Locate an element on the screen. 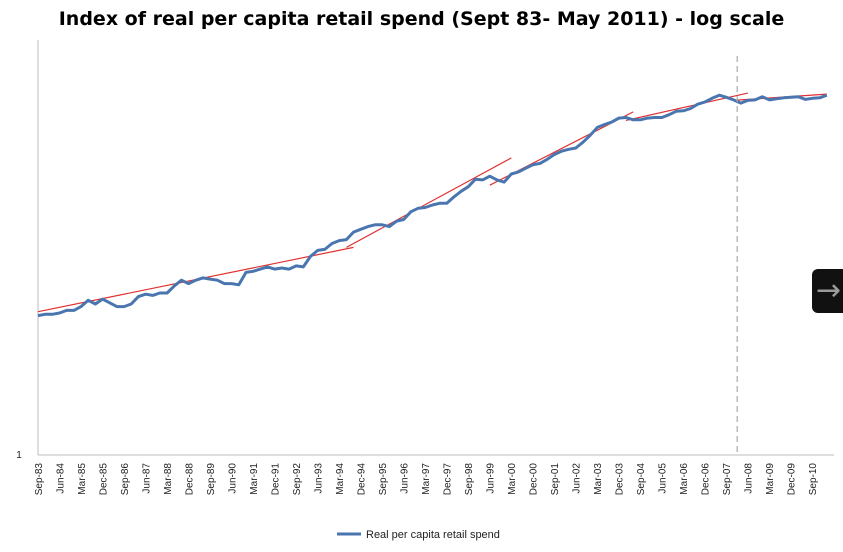 This screenshot has width=843, height=552. x-tick-label: Mar-97 is located at coordinates (426, 479).